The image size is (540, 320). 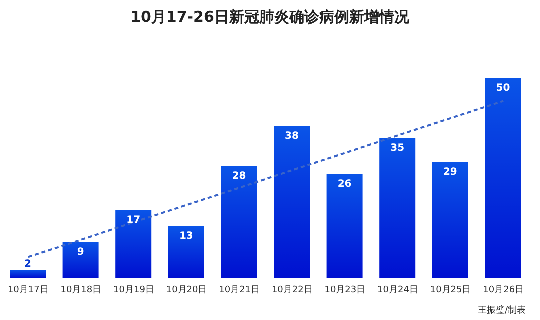 I want to click on data-label: 26, so click(x=345, y=184).